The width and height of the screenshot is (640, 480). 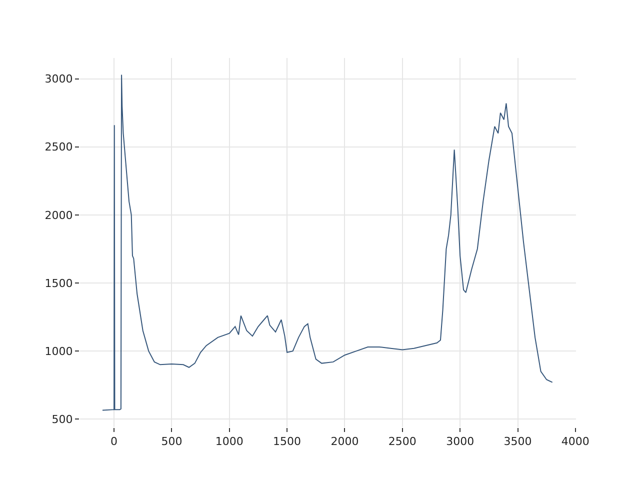 What do you see at coordinates (575, 441) in the screenshot?
I see `x-tick-label: 4000` at bounding box center [575, 441].